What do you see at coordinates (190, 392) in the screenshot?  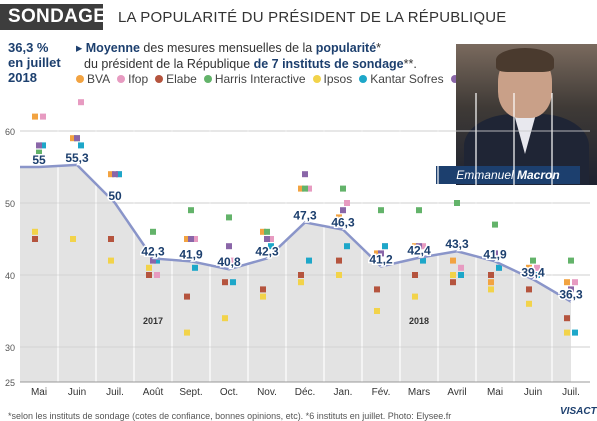 I see `x-tick-label: Sept.` at bounding box center [190, 392].